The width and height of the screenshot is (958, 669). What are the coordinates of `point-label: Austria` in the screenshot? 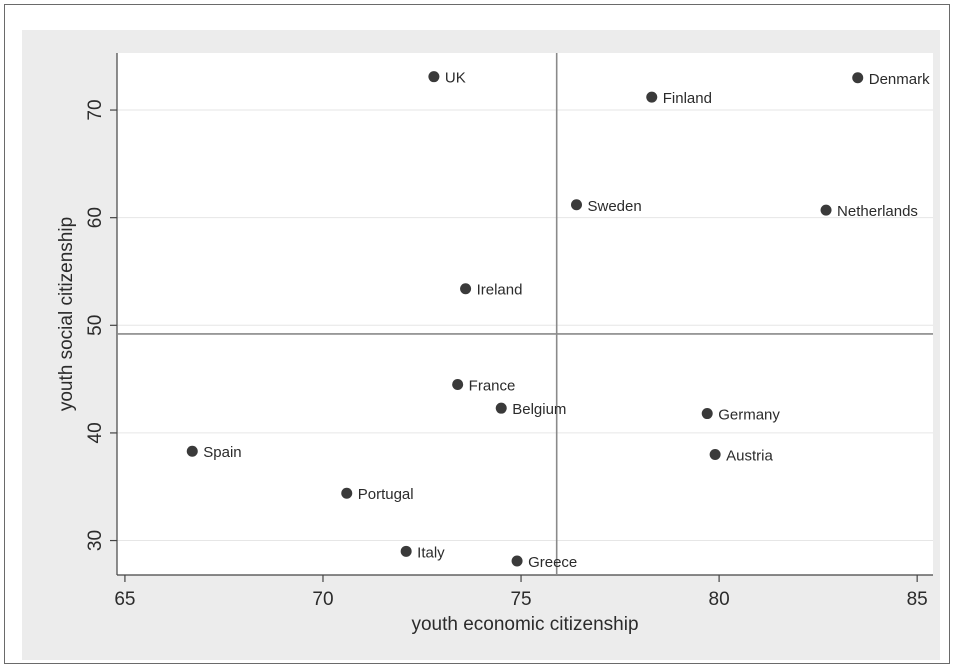 It's located at (749, 455).